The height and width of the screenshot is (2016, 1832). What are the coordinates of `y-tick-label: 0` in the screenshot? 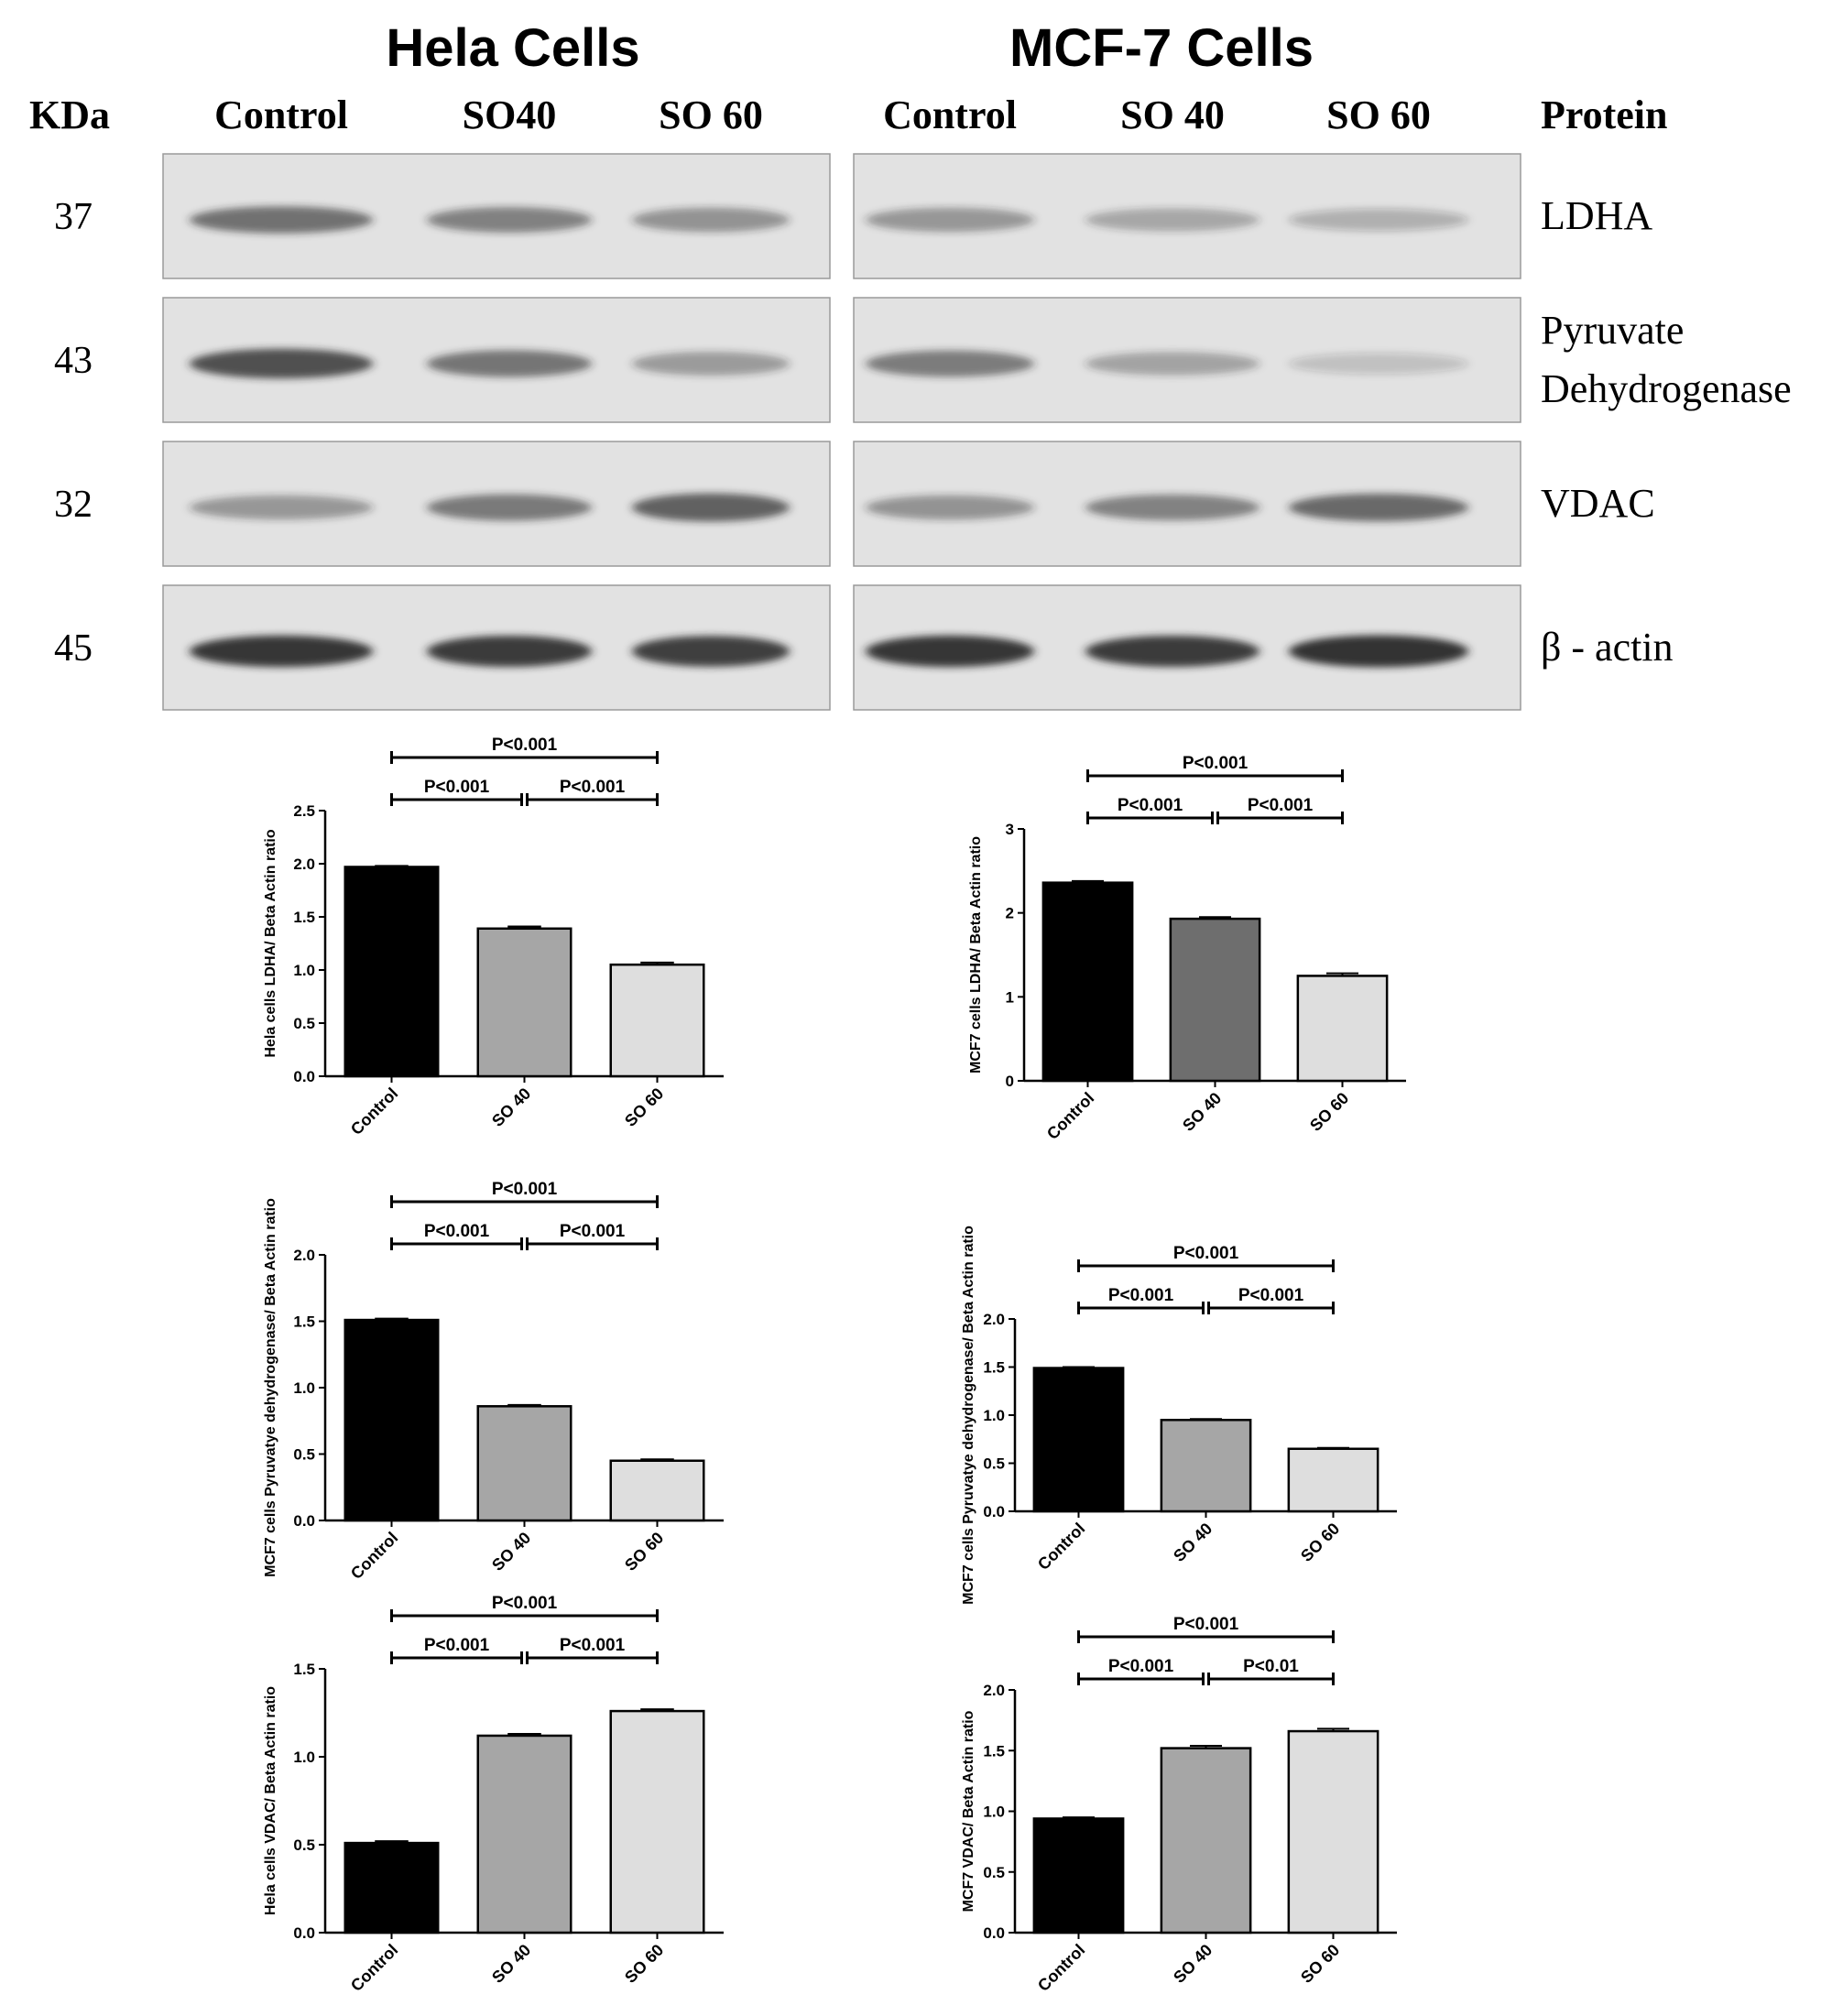 It's located at (1010, 1081).